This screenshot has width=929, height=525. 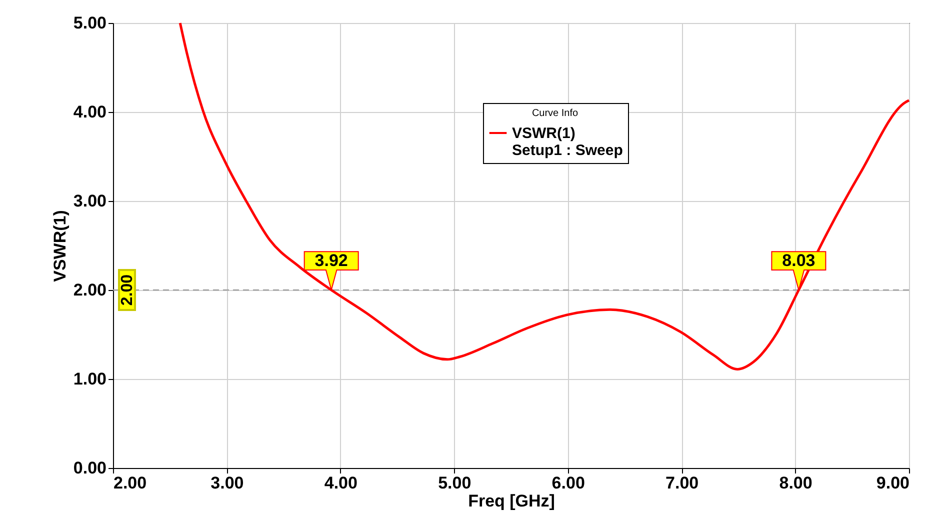 I want to click on x-tick-label: 8.00, so click(x=795, y=483).